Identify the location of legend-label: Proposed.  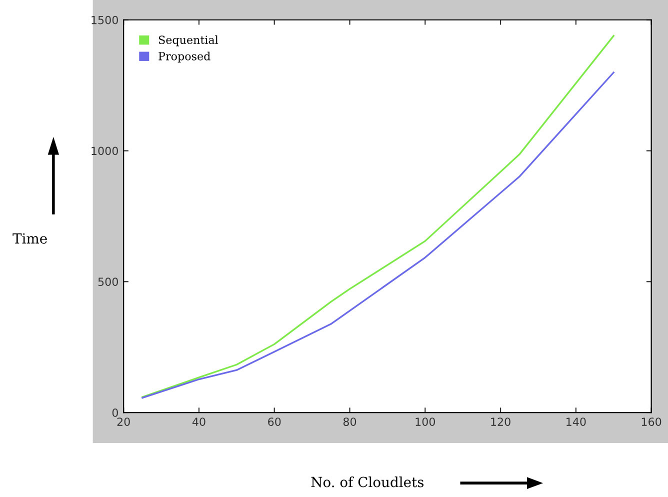
(184, 57).